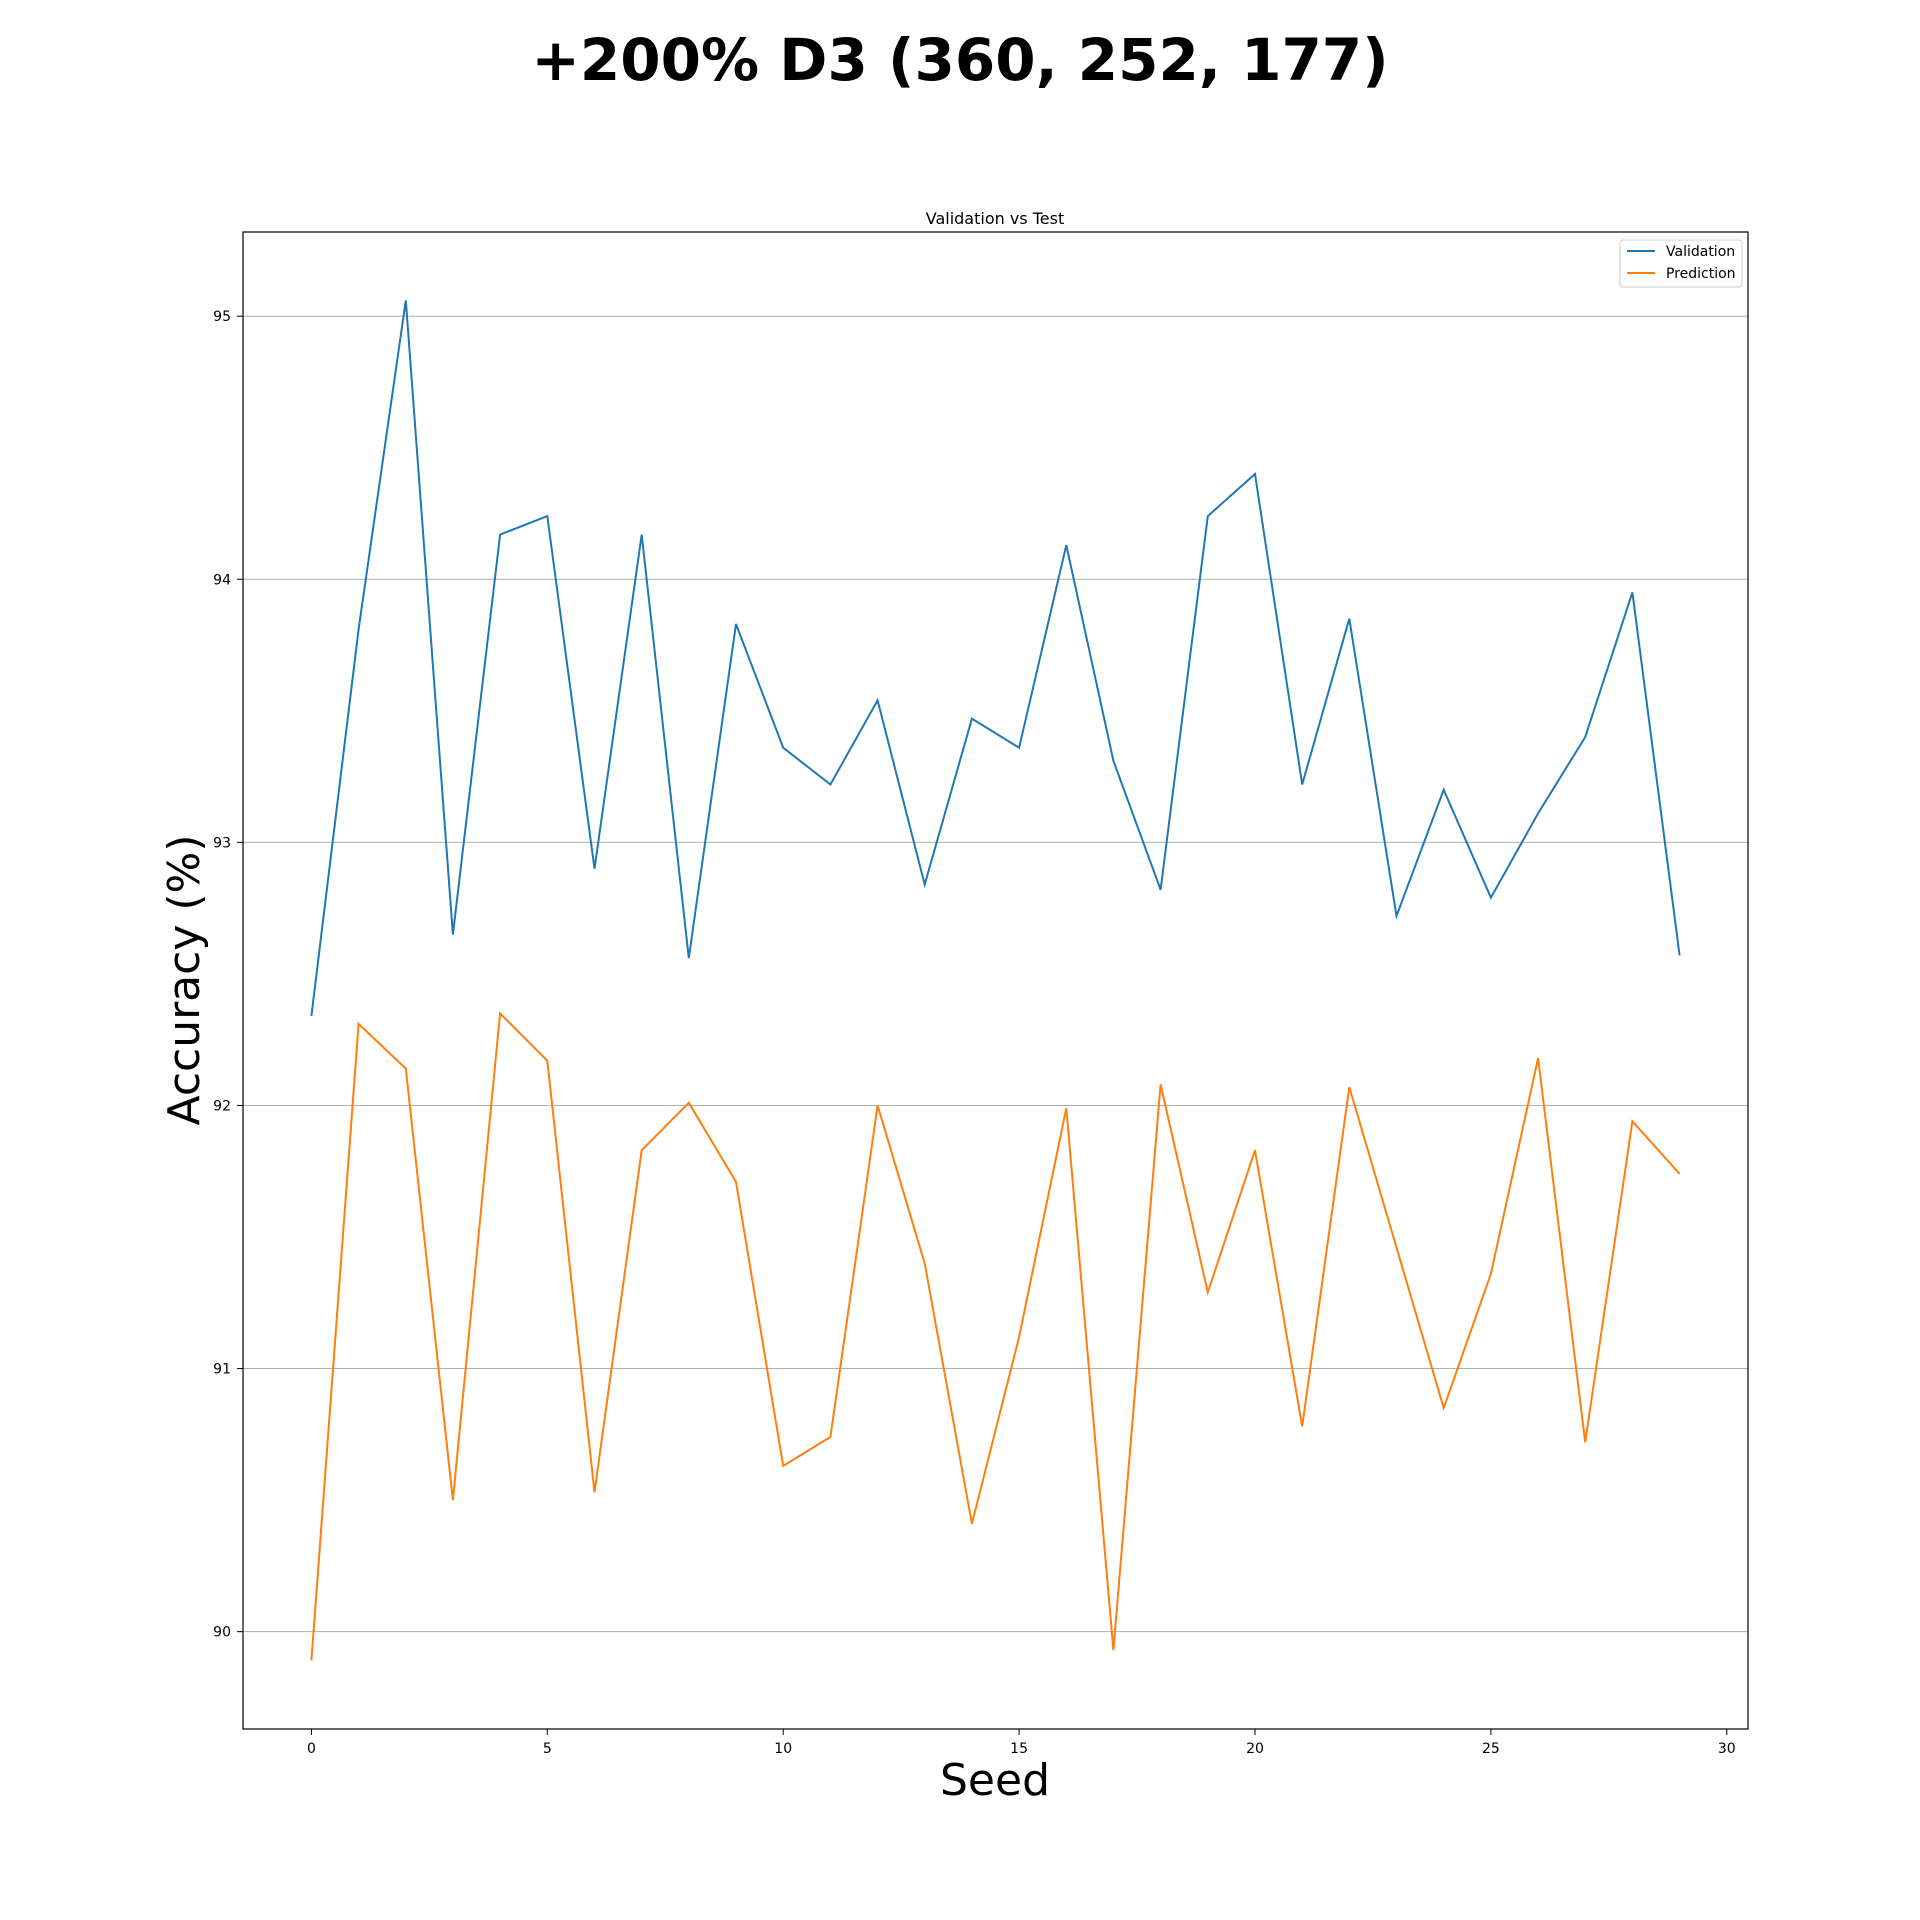  What do you see at coordinates (959, 60) in the screenshot?
I see `figure-suptitle: +200% D3 (360, 252, 177)` at bounding box center [959, 60].